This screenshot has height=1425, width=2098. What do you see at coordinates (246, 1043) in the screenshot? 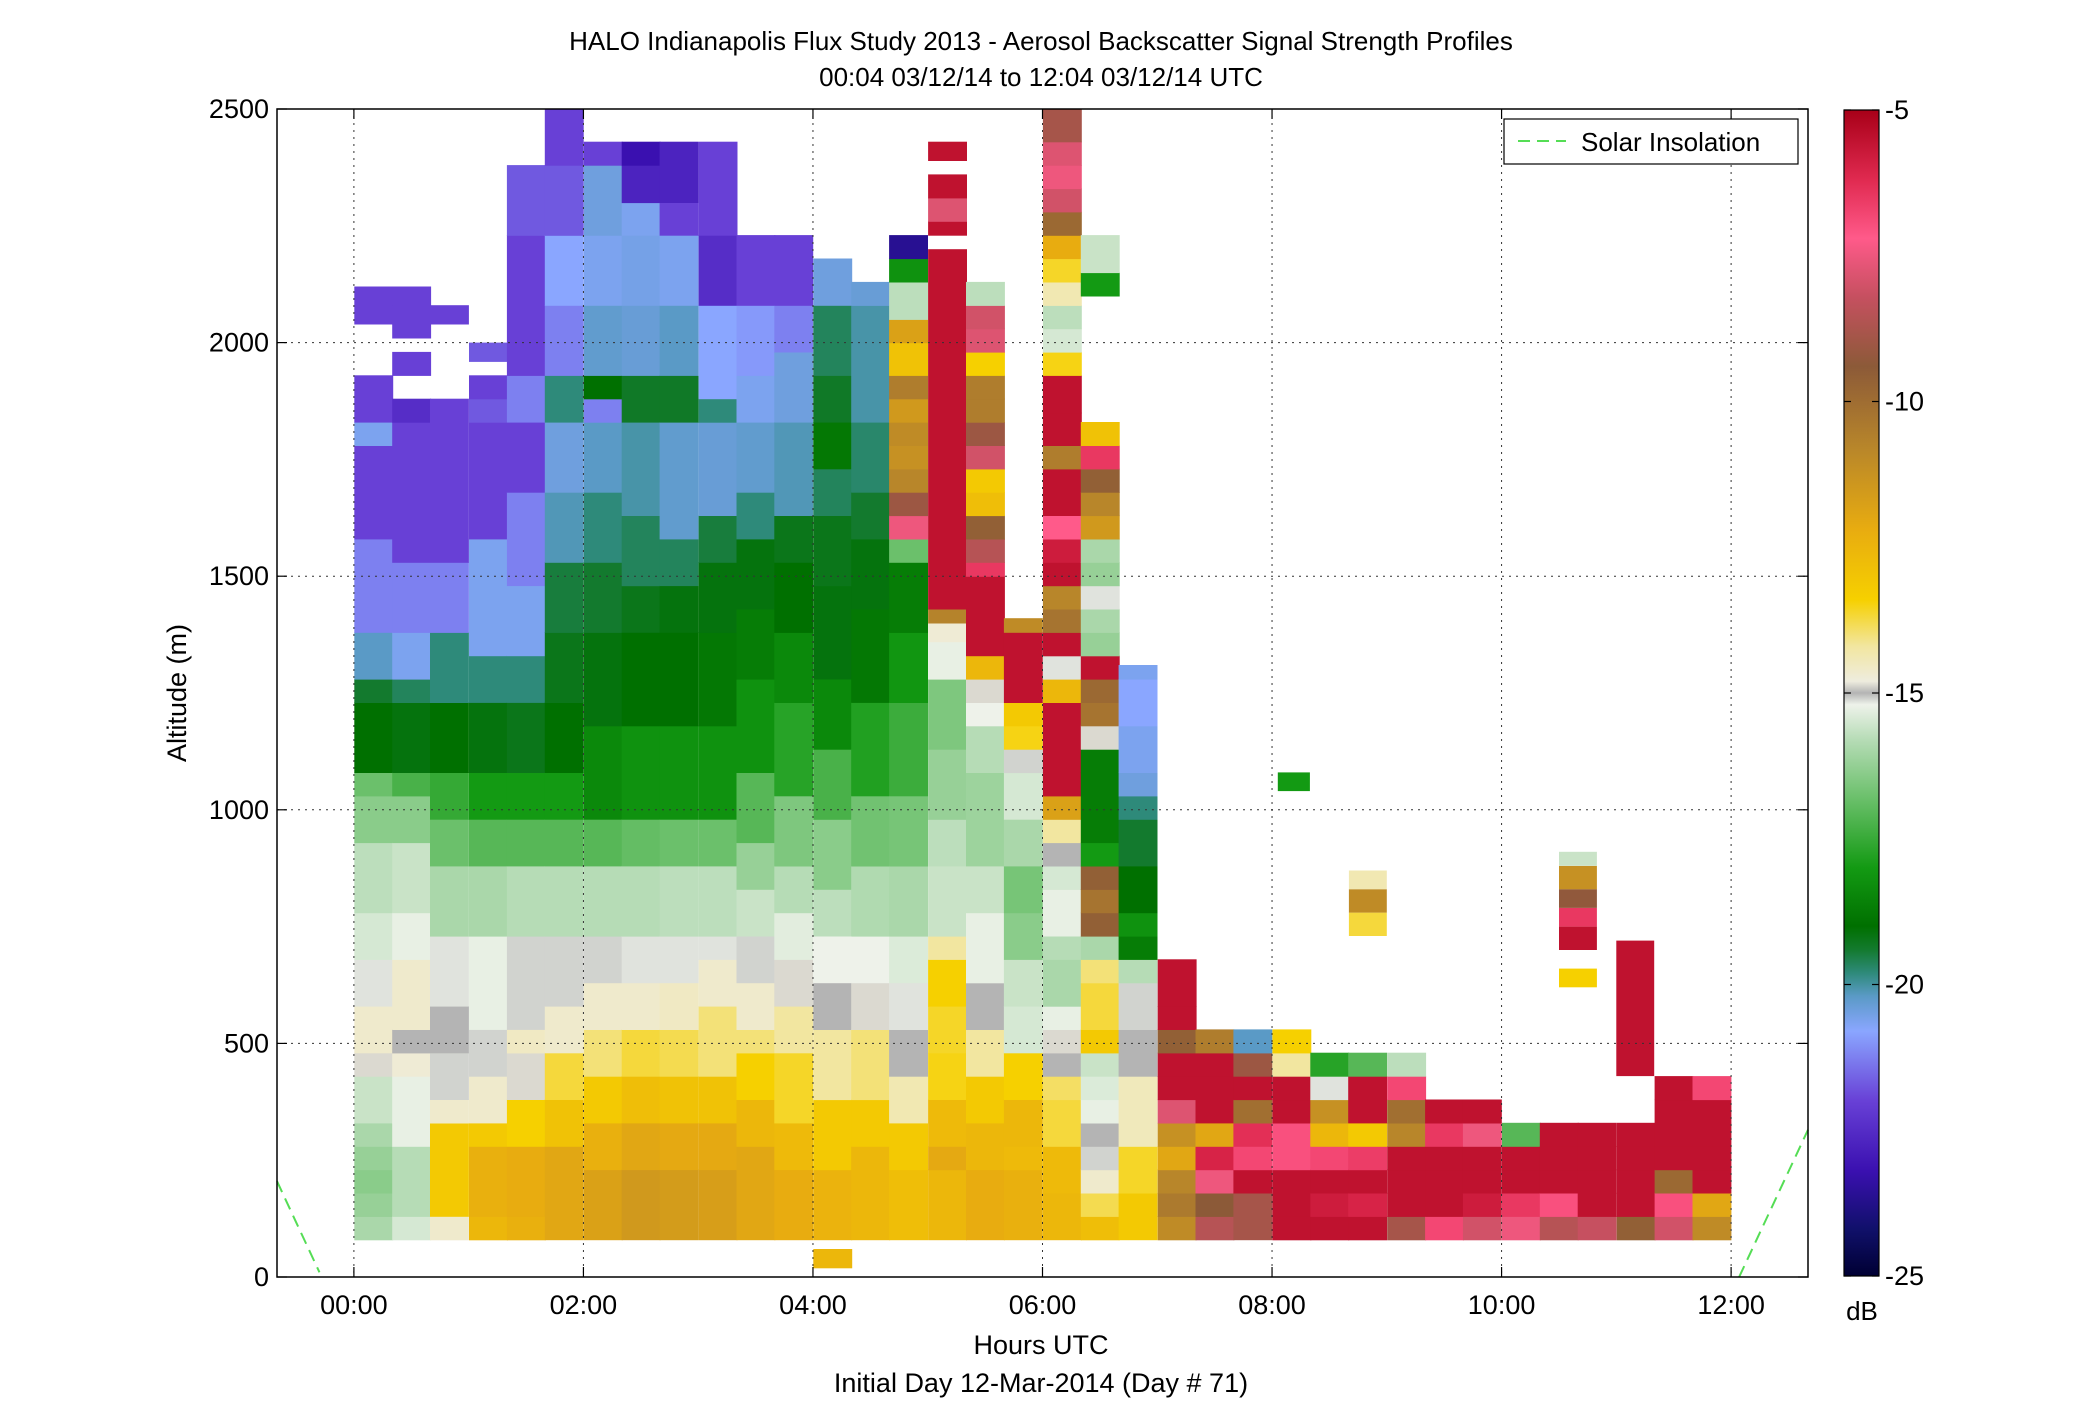
I see `y-tick-label: 500` at bounding box center [246, 1043].